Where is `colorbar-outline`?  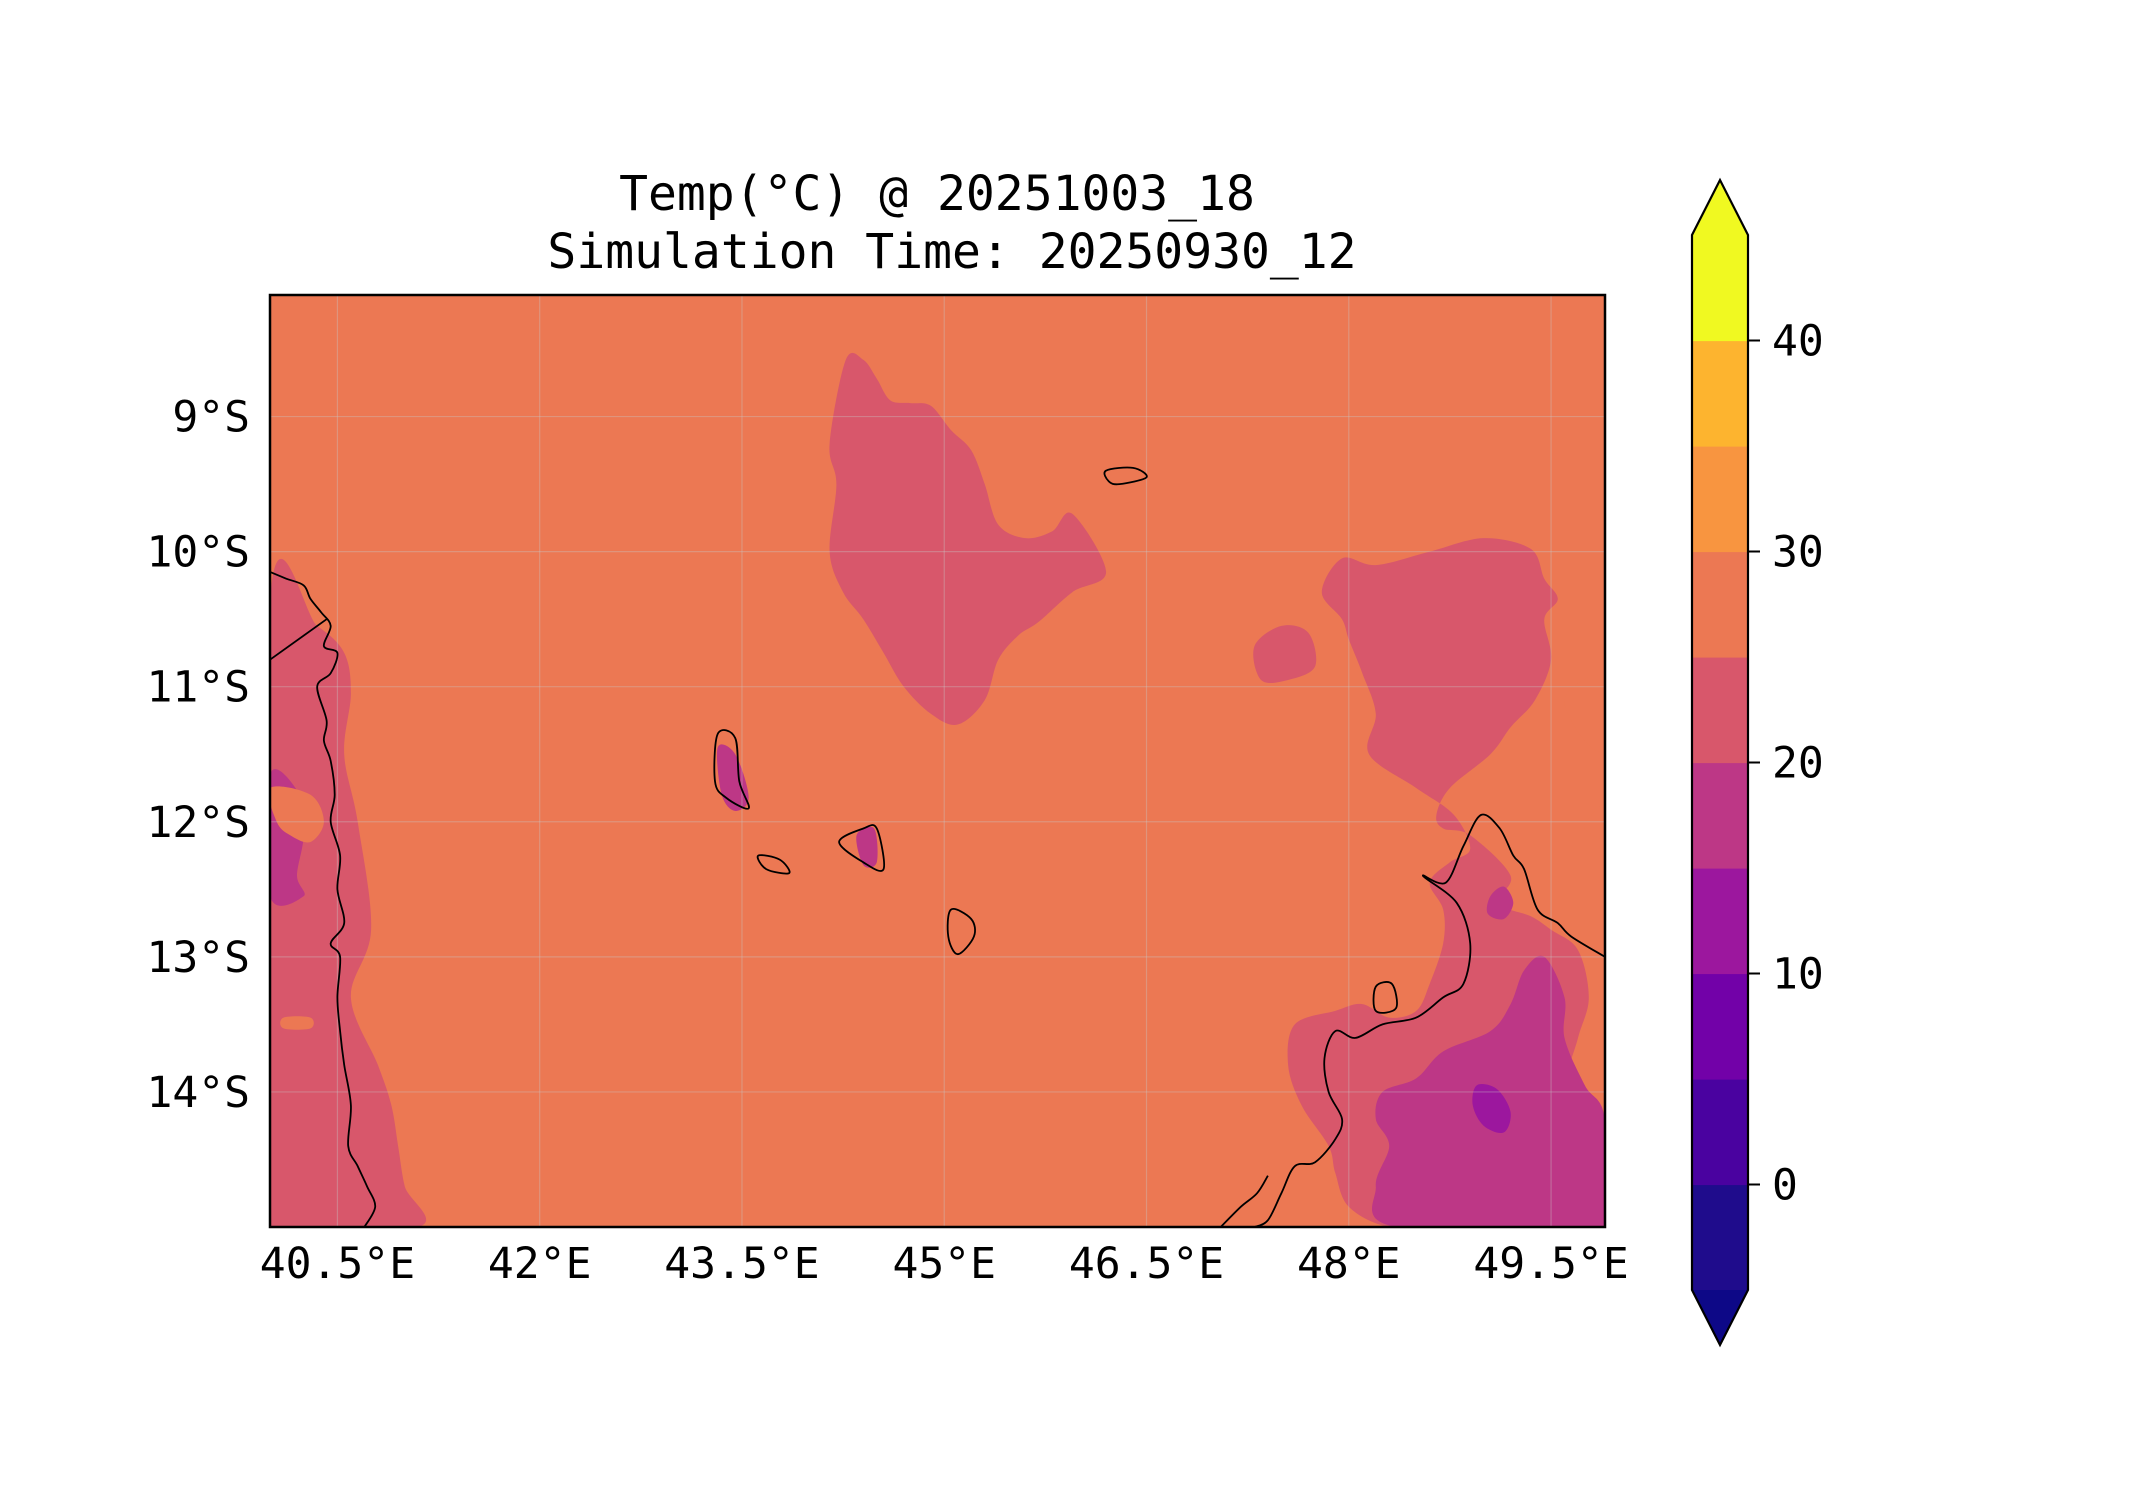
colorbar-outline is located at coordinates (1720, 762).